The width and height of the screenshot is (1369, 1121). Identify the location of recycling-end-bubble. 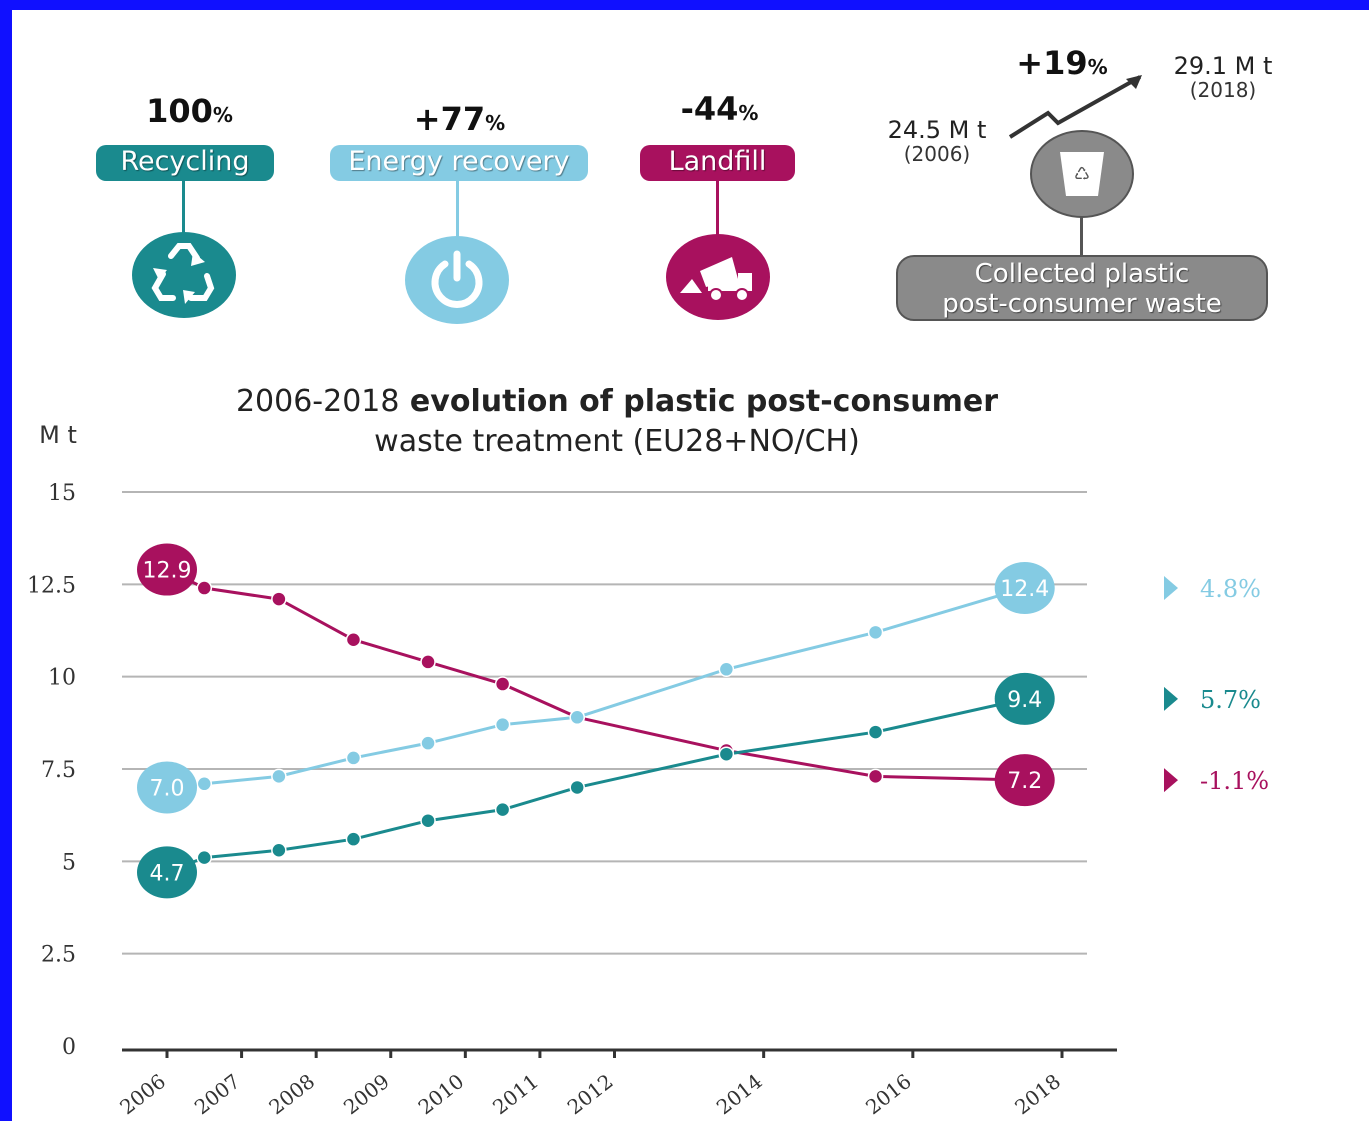
(1024, 698).